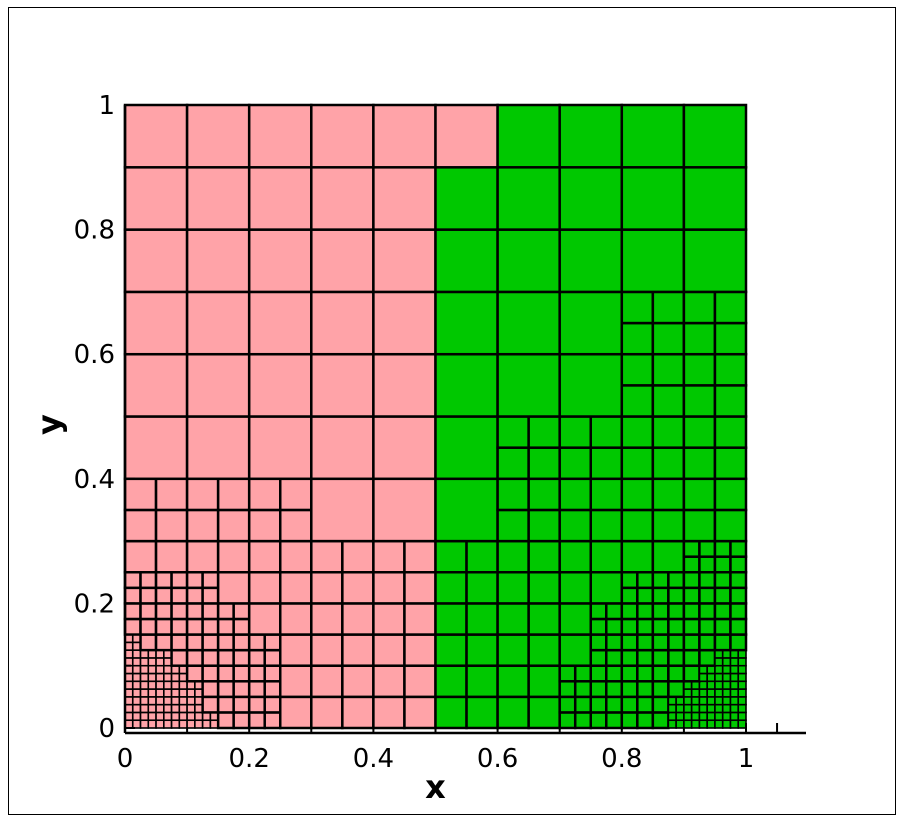 This screenshot has width=904, height=821. I want to click on x-tick-label-5: 1, so click(746, 759).